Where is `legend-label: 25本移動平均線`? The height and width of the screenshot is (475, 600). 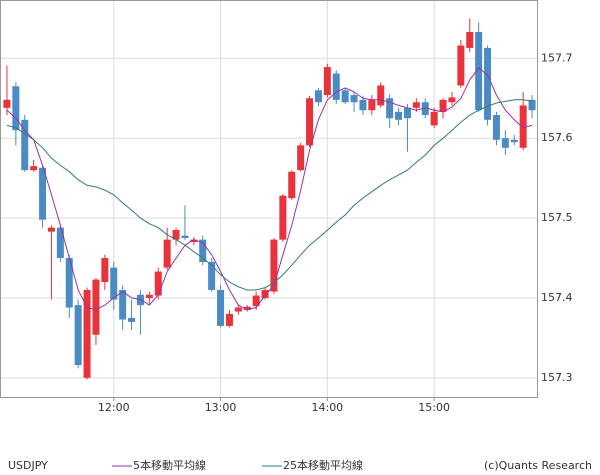
legend-label: 25本移動平均線 is located at coordinates (323, 465).